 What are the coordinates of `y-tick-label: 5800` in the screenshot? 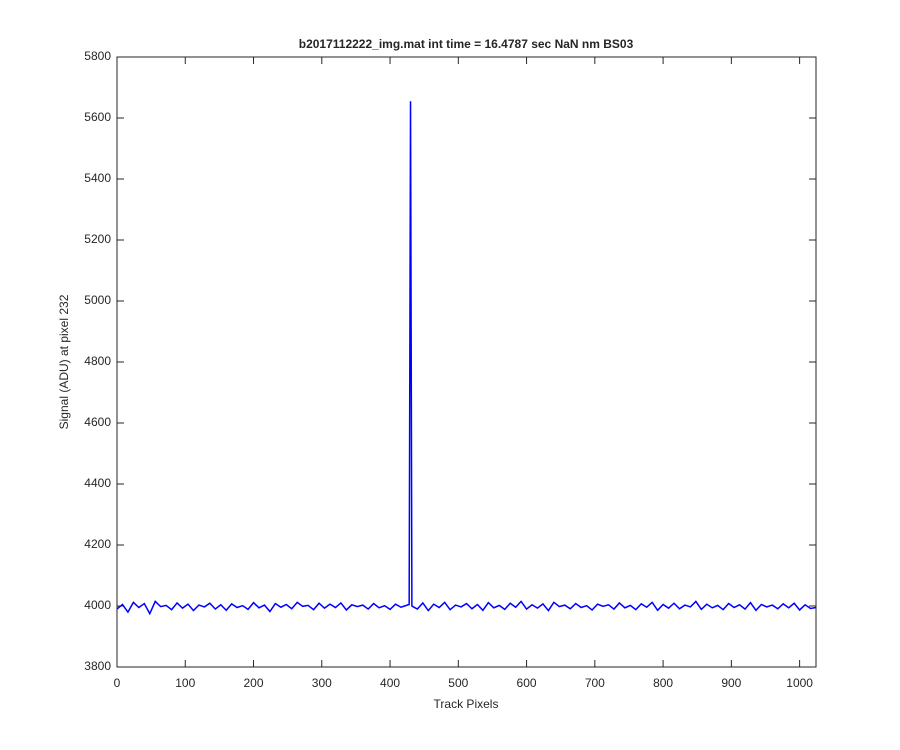 It's located at (97, 56).